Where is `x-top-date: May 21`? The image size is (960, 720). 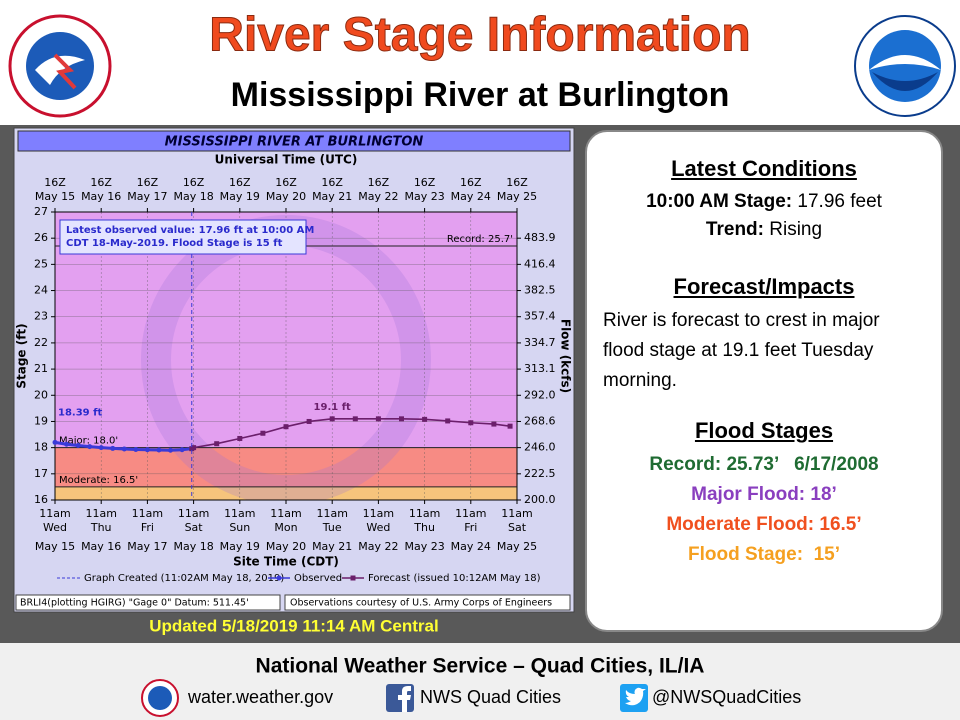
x-top-date: May 21 is located at coordinates (332, 196).